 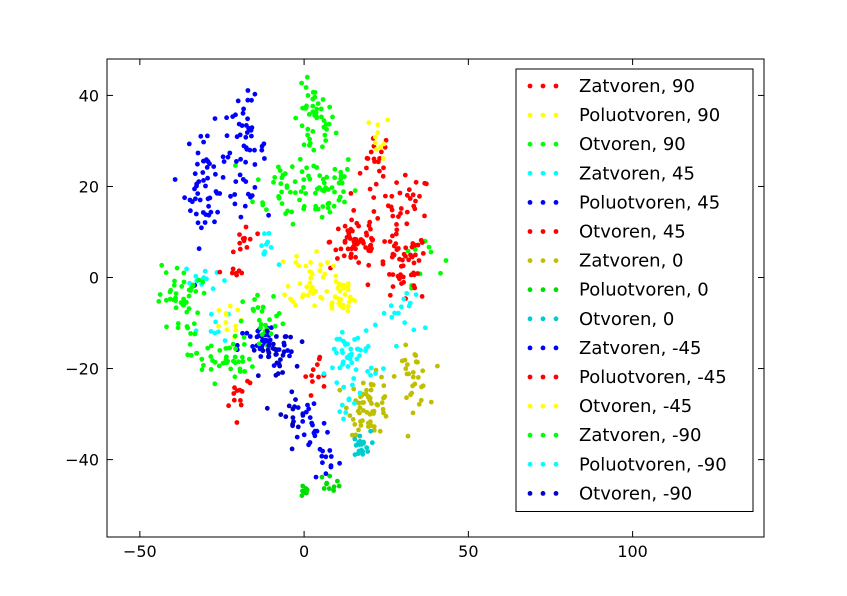 What do you see at coordinates (82, 460) in the screenshot?
I see `y-tick-label: −40` at bounding box center [82, 460].